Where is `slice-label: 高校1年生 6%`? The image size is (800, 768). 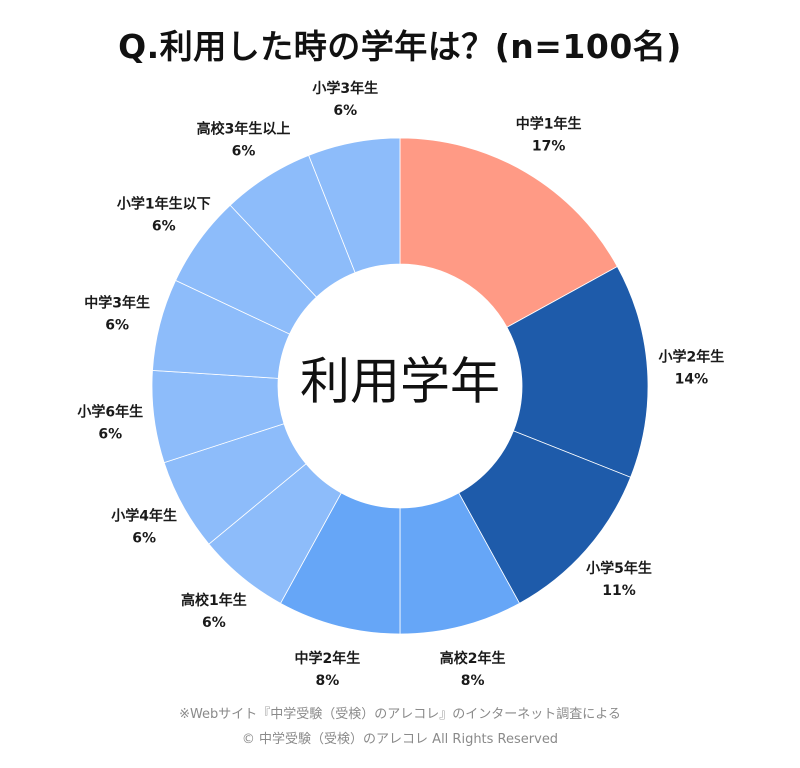 slice-label: 高校1年生 6% is located at coordinates (214, 611).